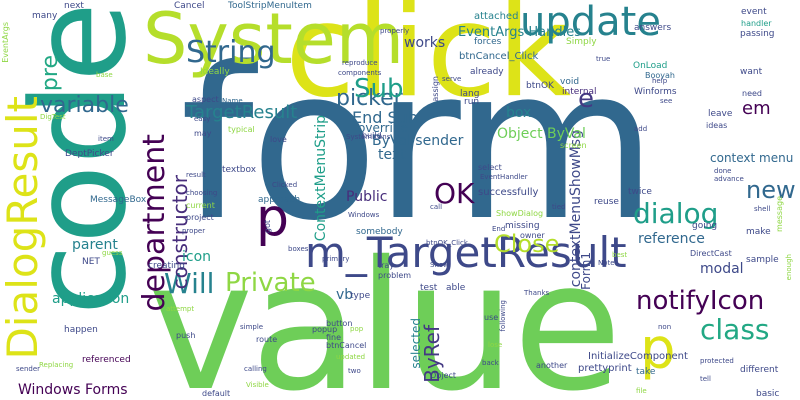  What do you see at coordinates (321, 178) in the screenshot?
I see `word-contextmenustrip: ContextMenuStrip` at bounding box center [321, 178].